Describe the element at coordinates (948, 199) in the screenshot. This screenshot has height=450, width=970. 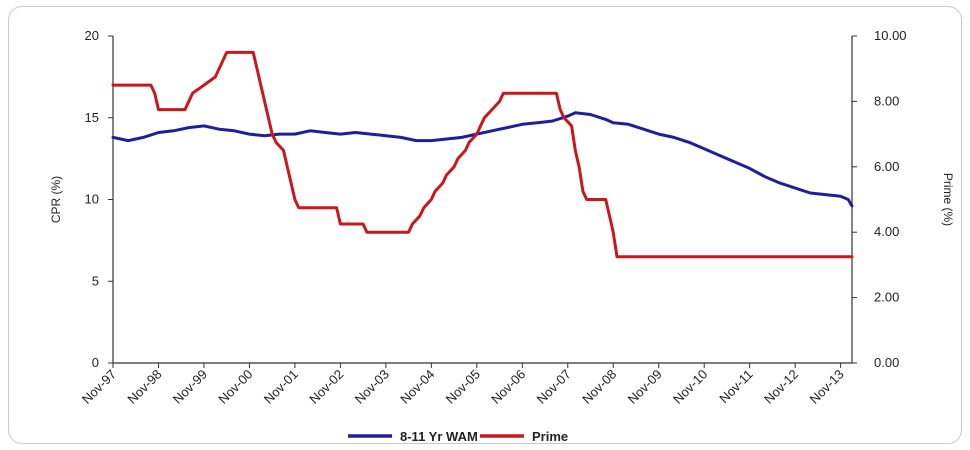
I see `right-axis-title: Prime (%)` at that location.